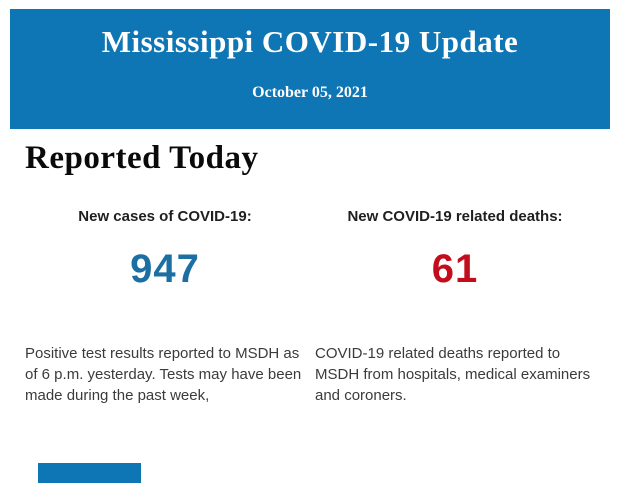 This screenshot has height=483, width=620. I want to click on new-cases-value: 947, so click(165, 269).